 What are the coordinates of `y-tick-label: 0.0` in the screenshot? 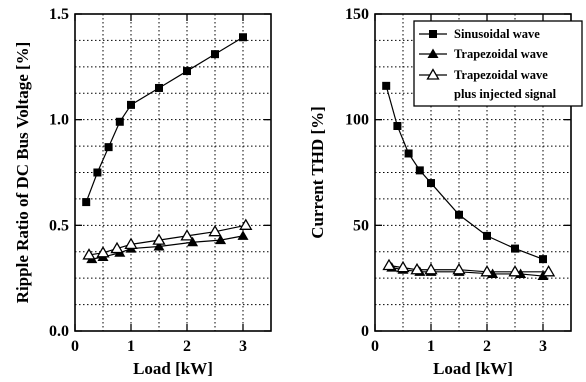 It's located at (59, 331).